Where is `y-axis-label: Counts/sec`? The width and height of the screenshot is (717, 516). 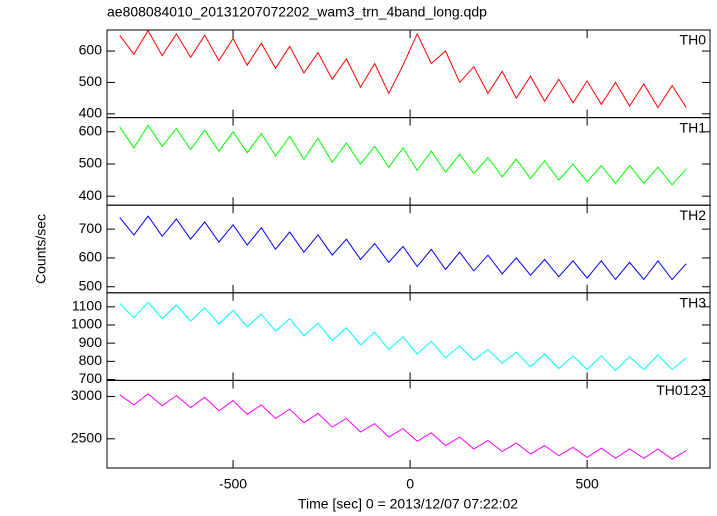 y-axis-label: Counts/sec is located at coordinates (41, 249).